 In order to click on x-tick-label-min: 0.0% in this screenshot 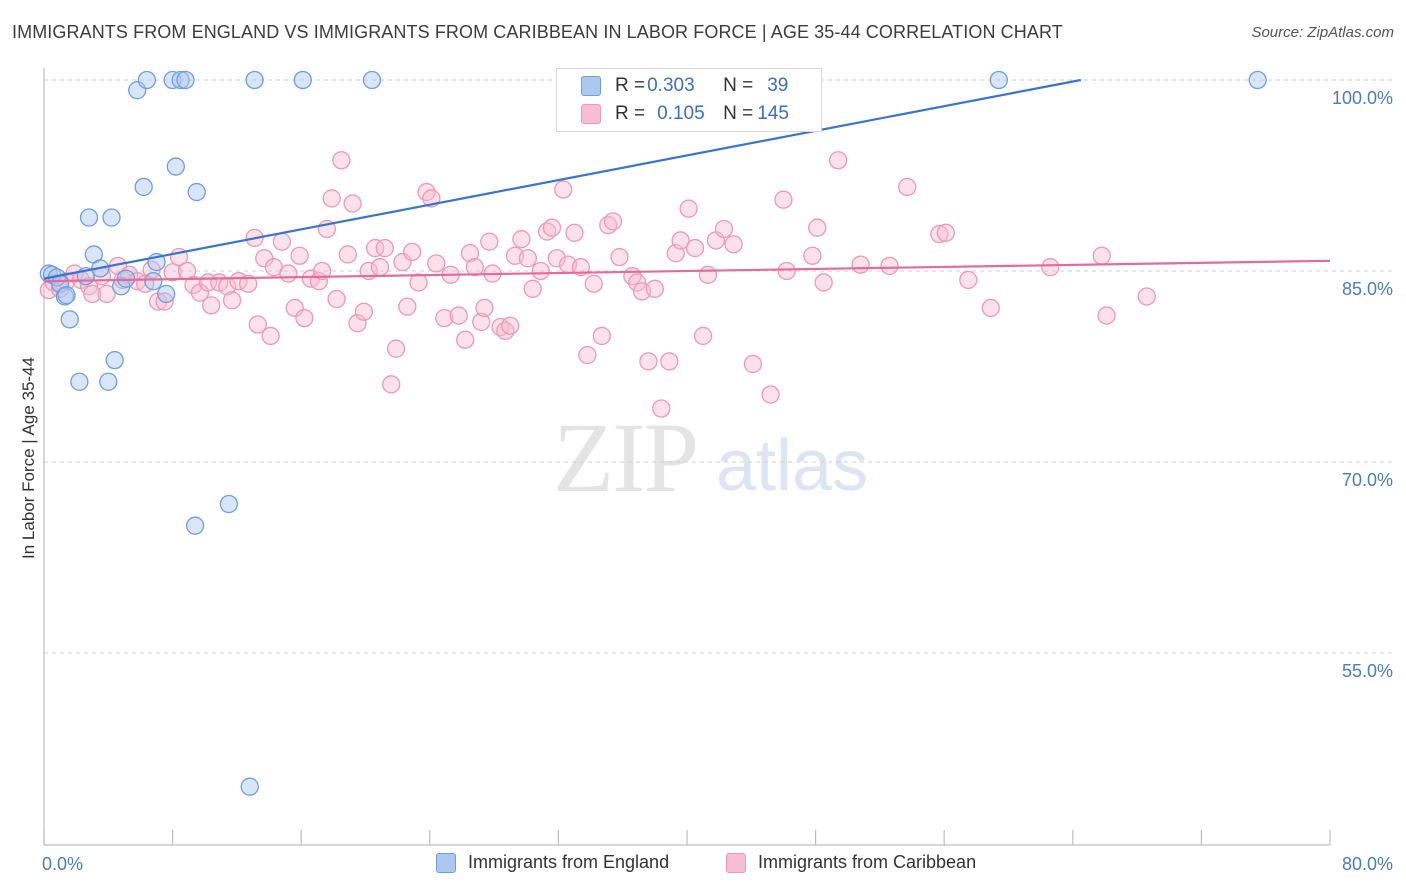, I will do `click(62, 864)`.